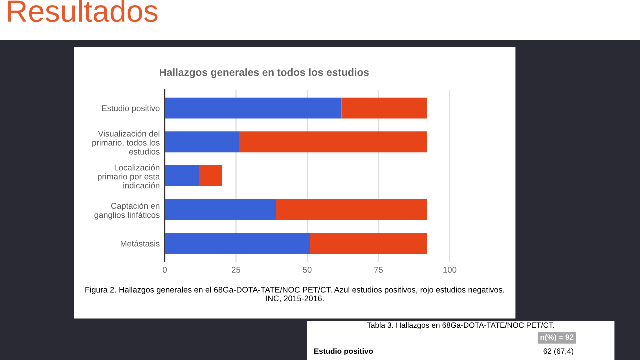  I want to click on x-tick-label: 100, so click(450, 270).